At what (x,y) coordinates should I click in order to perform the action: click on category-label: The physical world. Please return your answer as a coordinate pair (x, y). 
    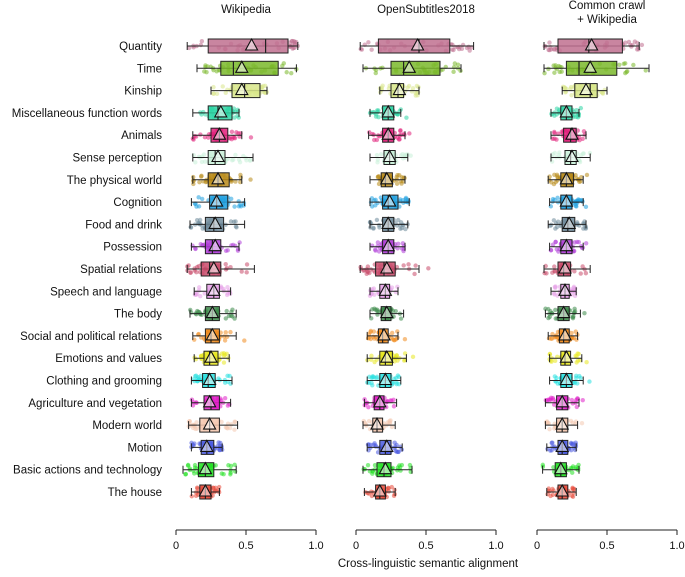
    Looking at the image, I should click on (114, 181).